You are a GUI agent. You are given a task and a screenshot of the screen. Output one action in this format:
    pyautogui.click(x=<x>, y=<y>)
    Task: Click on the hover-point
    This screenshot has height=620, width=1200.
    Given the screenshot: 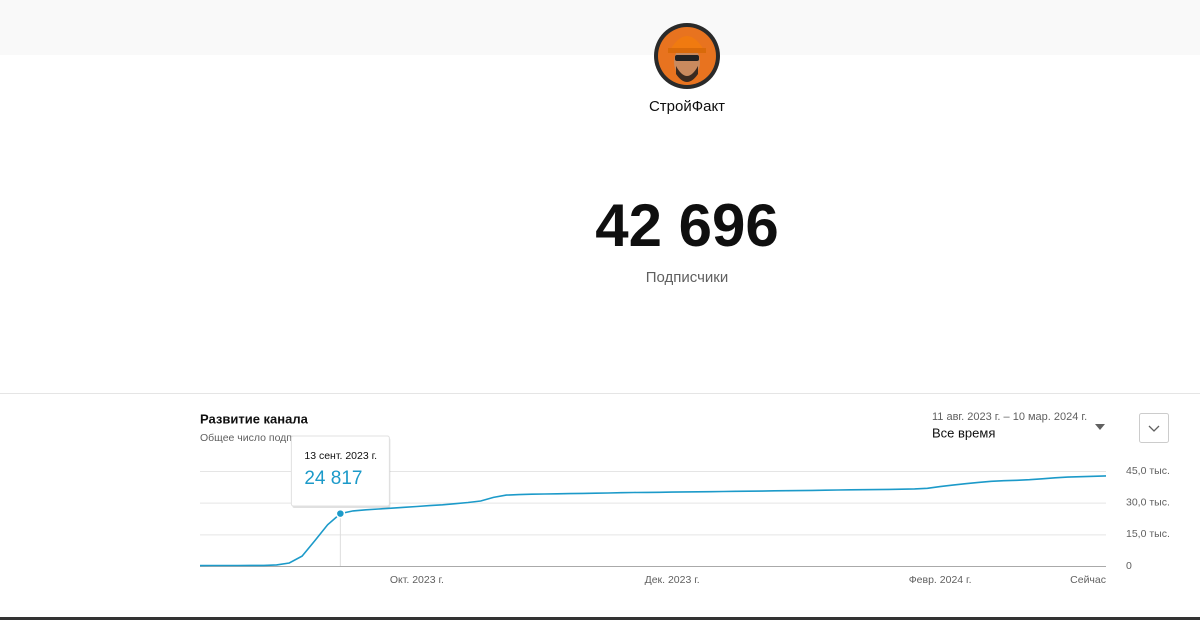 What is the action you would take?
    pyautogui.click(x=340, y=513)
    